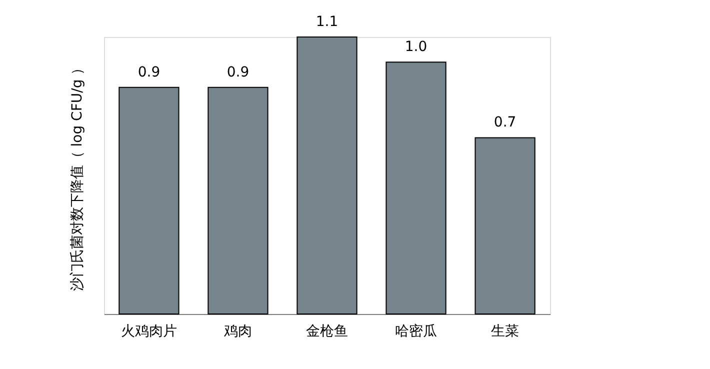  Describe the element at coordinates (416, 332) in the screenshot. I see `x-tick-label: 哈密瓜` at that location.